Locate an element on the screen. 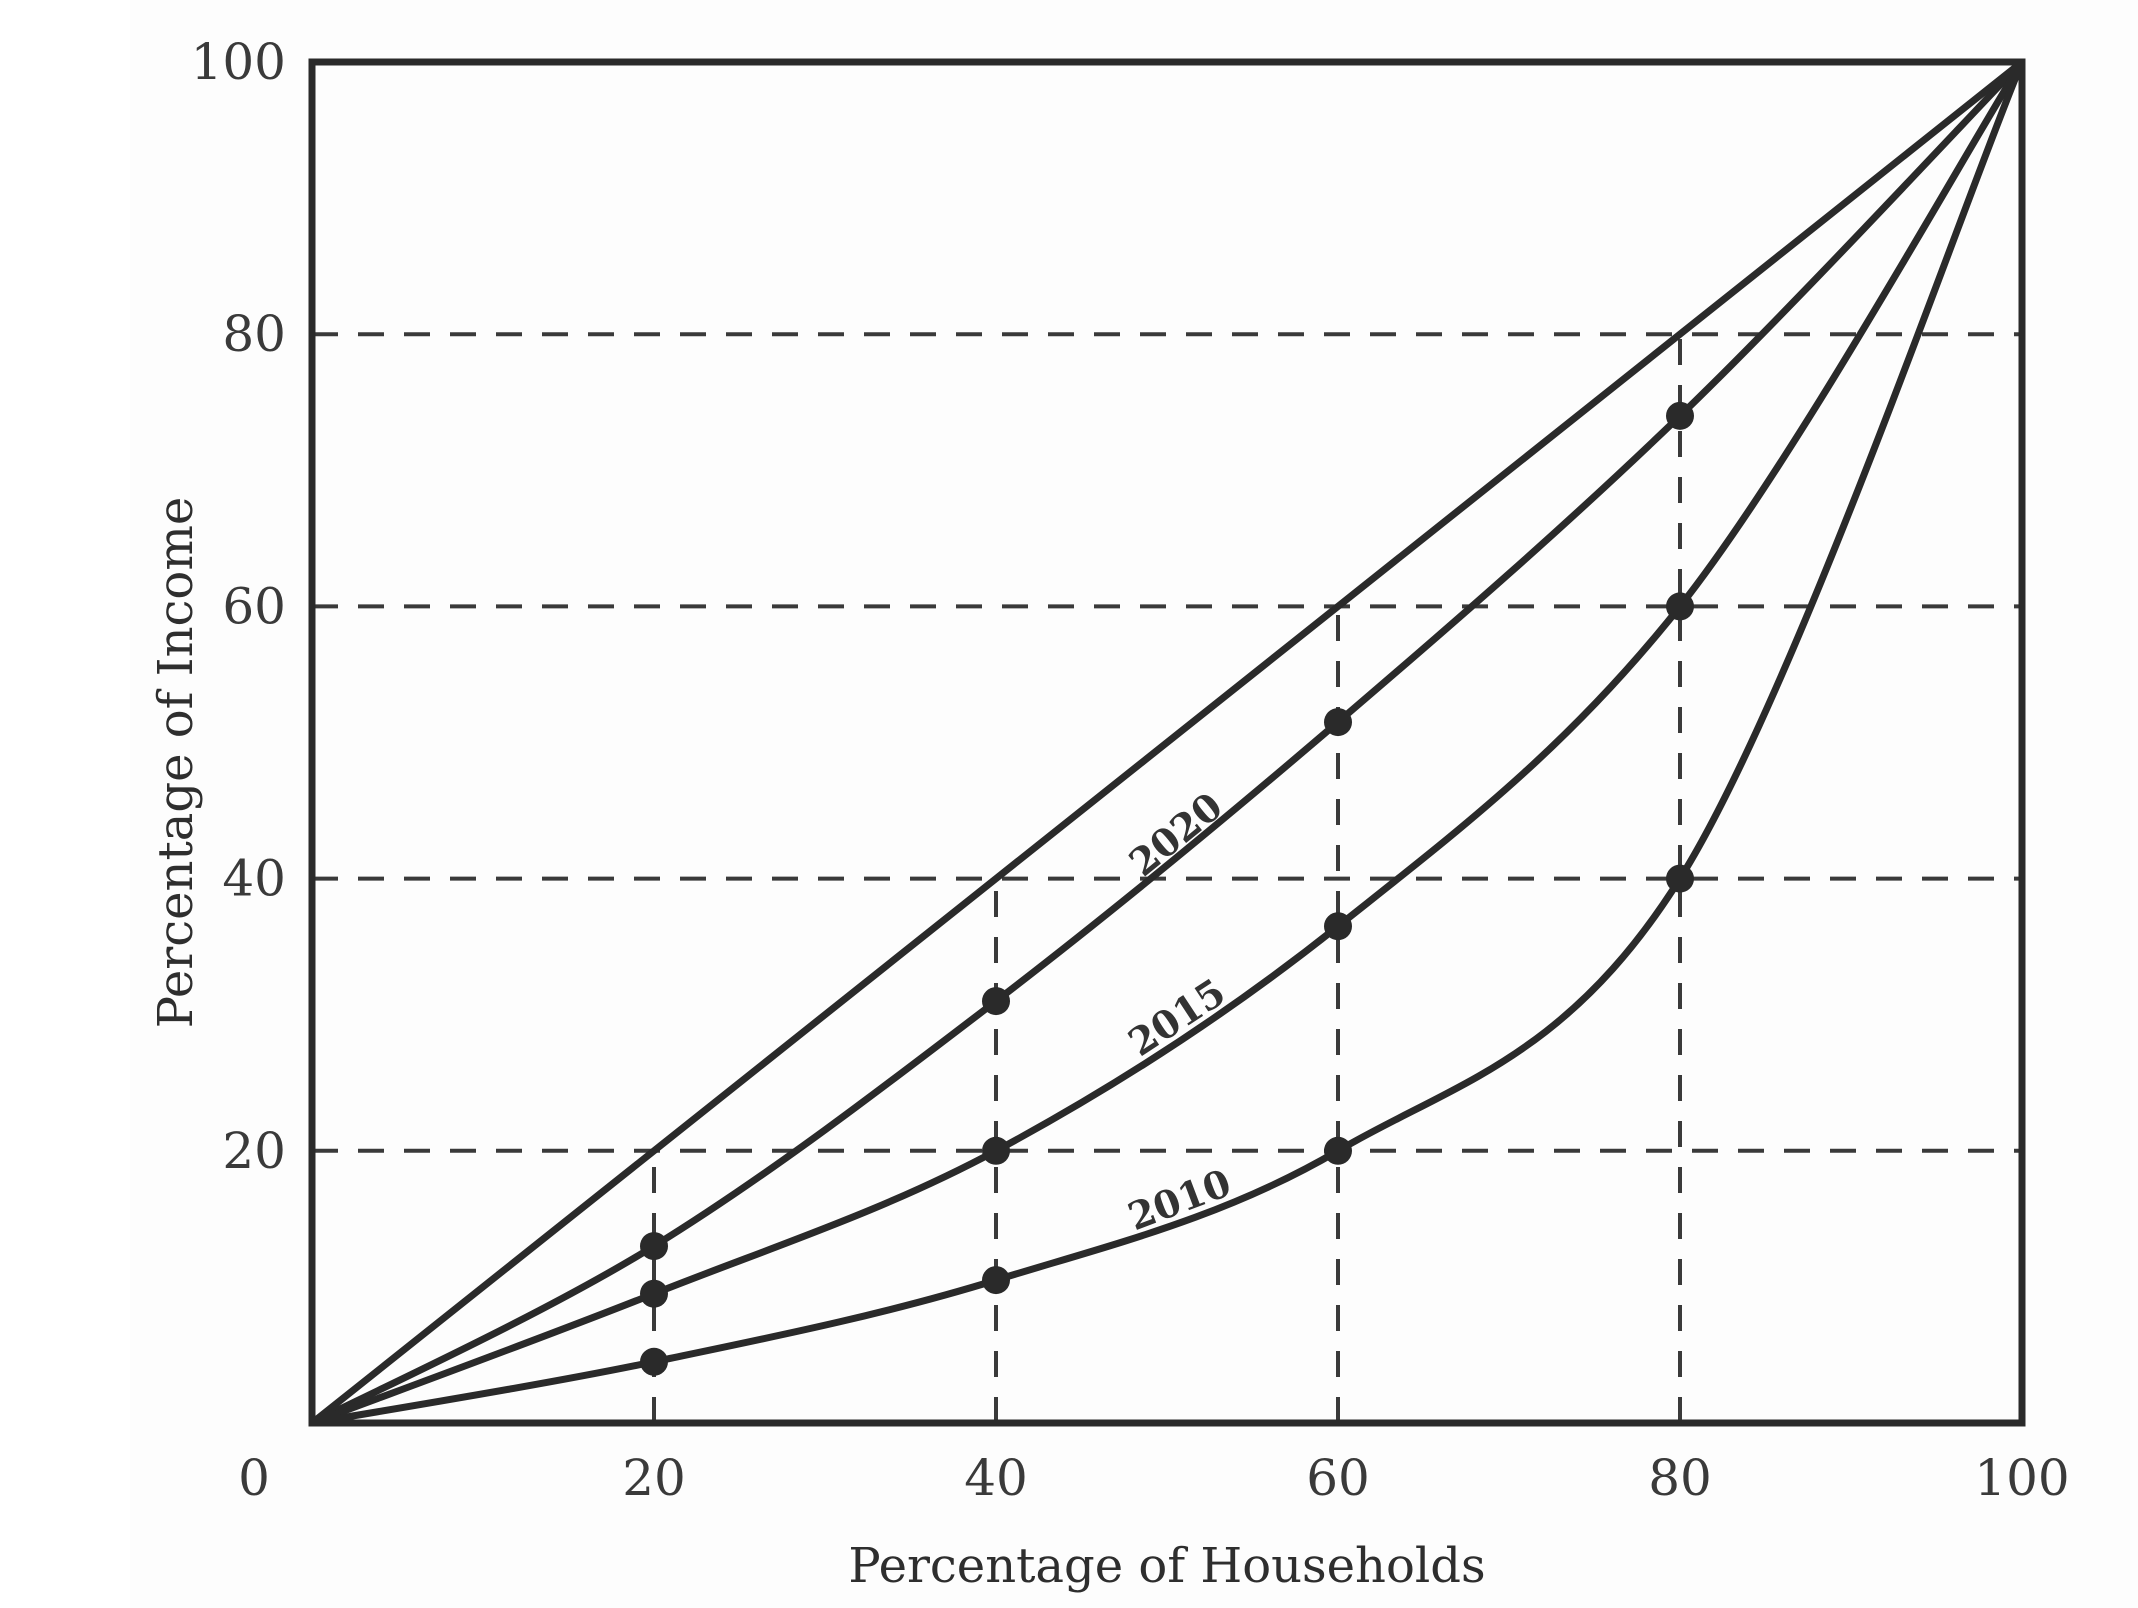 The width and height of the screenshot is (2138, 1608). x-tick-label-0: 0 is located at coordinates (254, 1478).